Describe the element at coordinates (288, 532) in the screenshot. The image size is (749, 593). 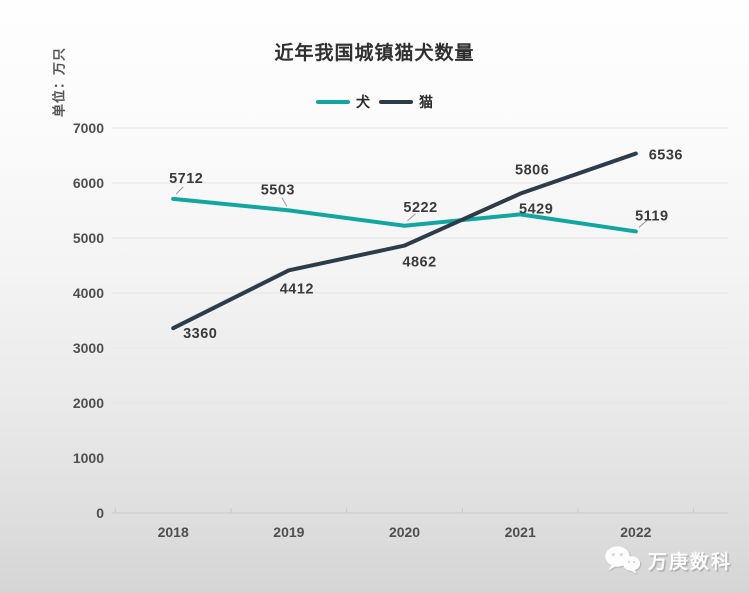
I see `x-tick-label: 2019` at that location.